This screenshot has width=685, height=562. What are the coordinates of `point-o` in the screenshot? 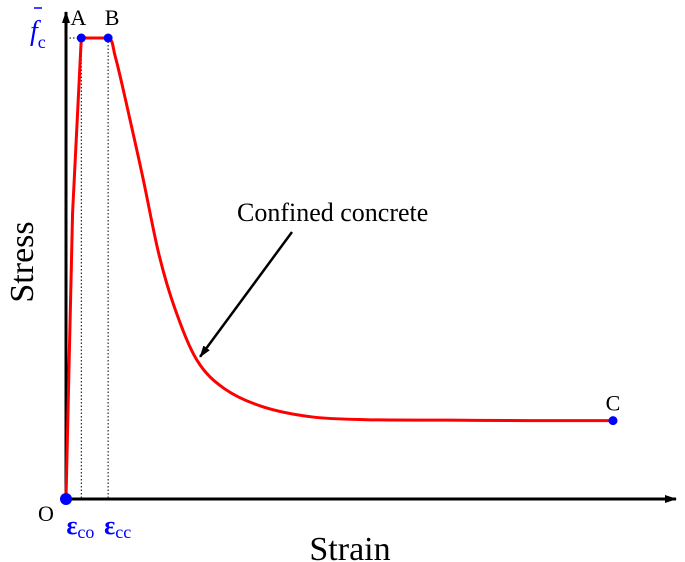 It's located at (66, 499).